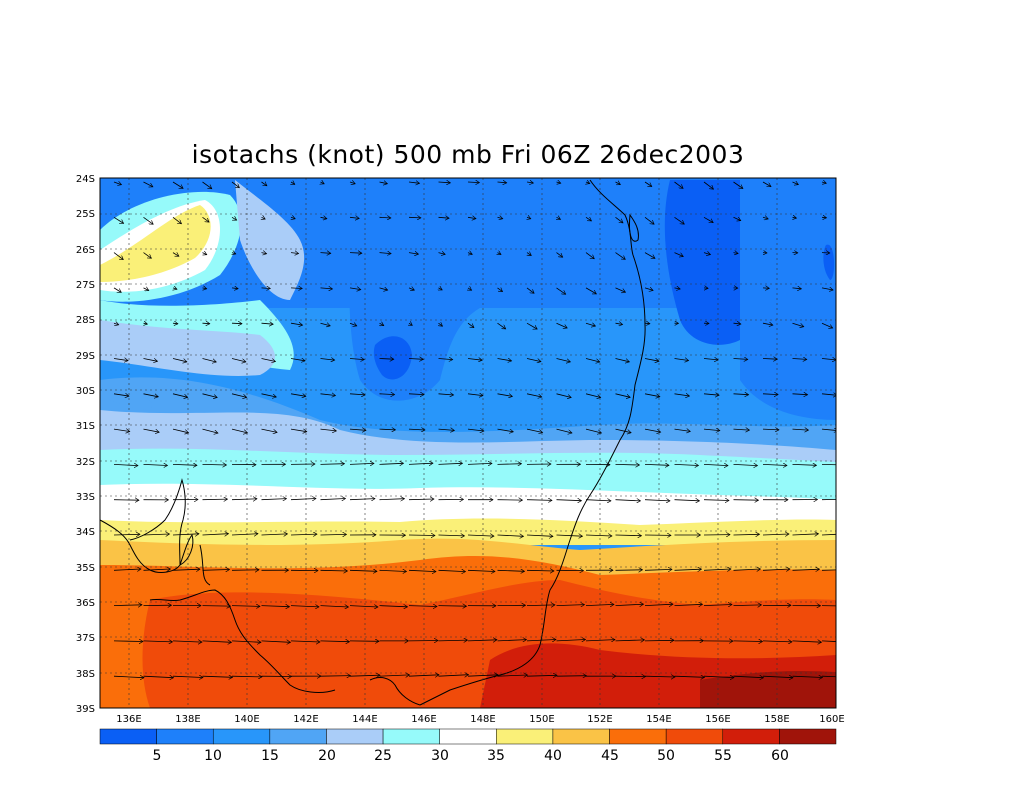 The width and height of the screenshot is (1024, 800). What do you see at coordinates (270, 756) in the screenshot?
I see `colorbar-label: 15` at bounding box center [270, 756].